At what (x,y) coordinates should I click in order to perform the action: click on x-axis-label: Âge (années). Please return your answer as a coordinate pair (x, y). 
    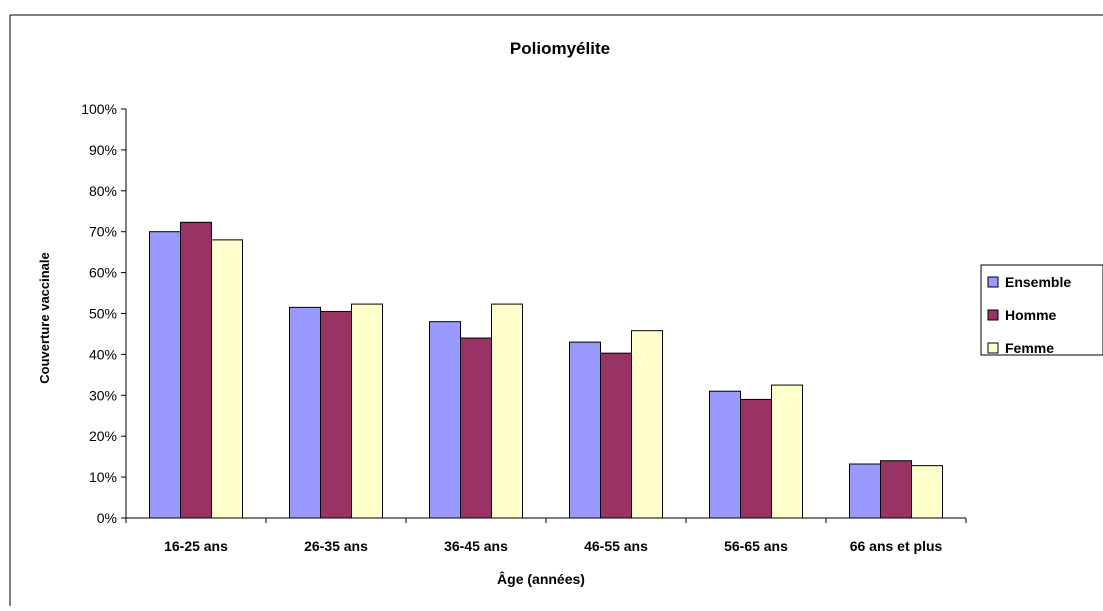
    Looking at the image, I should click on (541, 578).